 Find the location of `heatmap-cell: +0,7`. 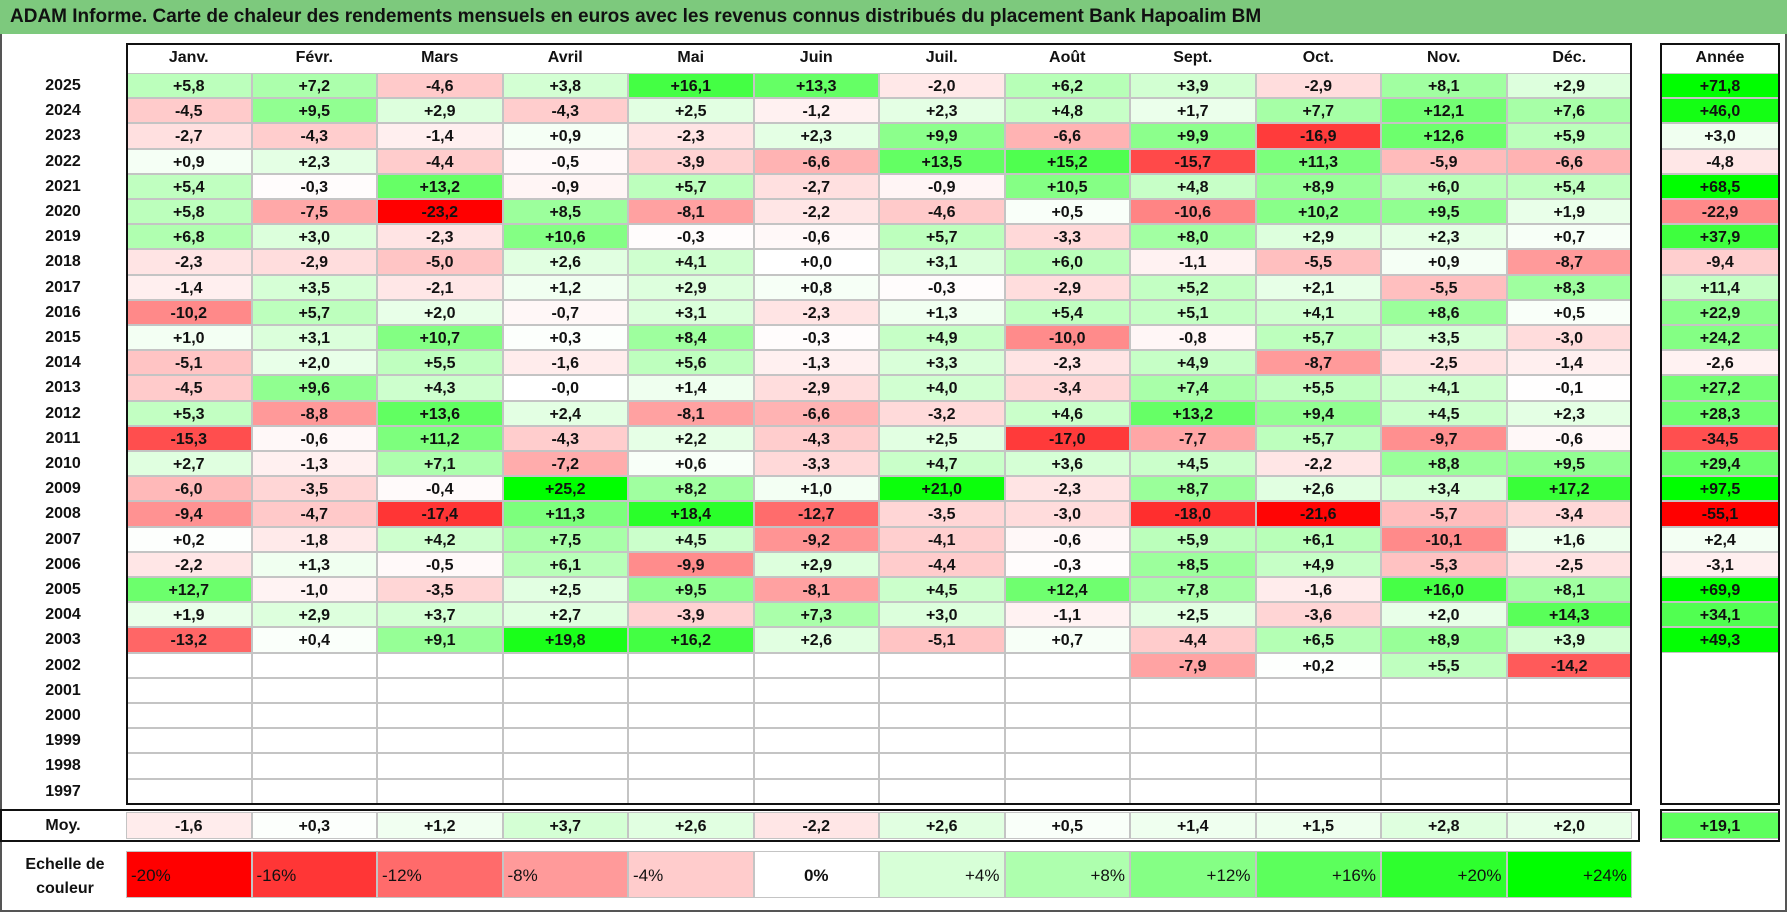

heatmap-cell: +0,7 is located at coordinates (1067, 640).